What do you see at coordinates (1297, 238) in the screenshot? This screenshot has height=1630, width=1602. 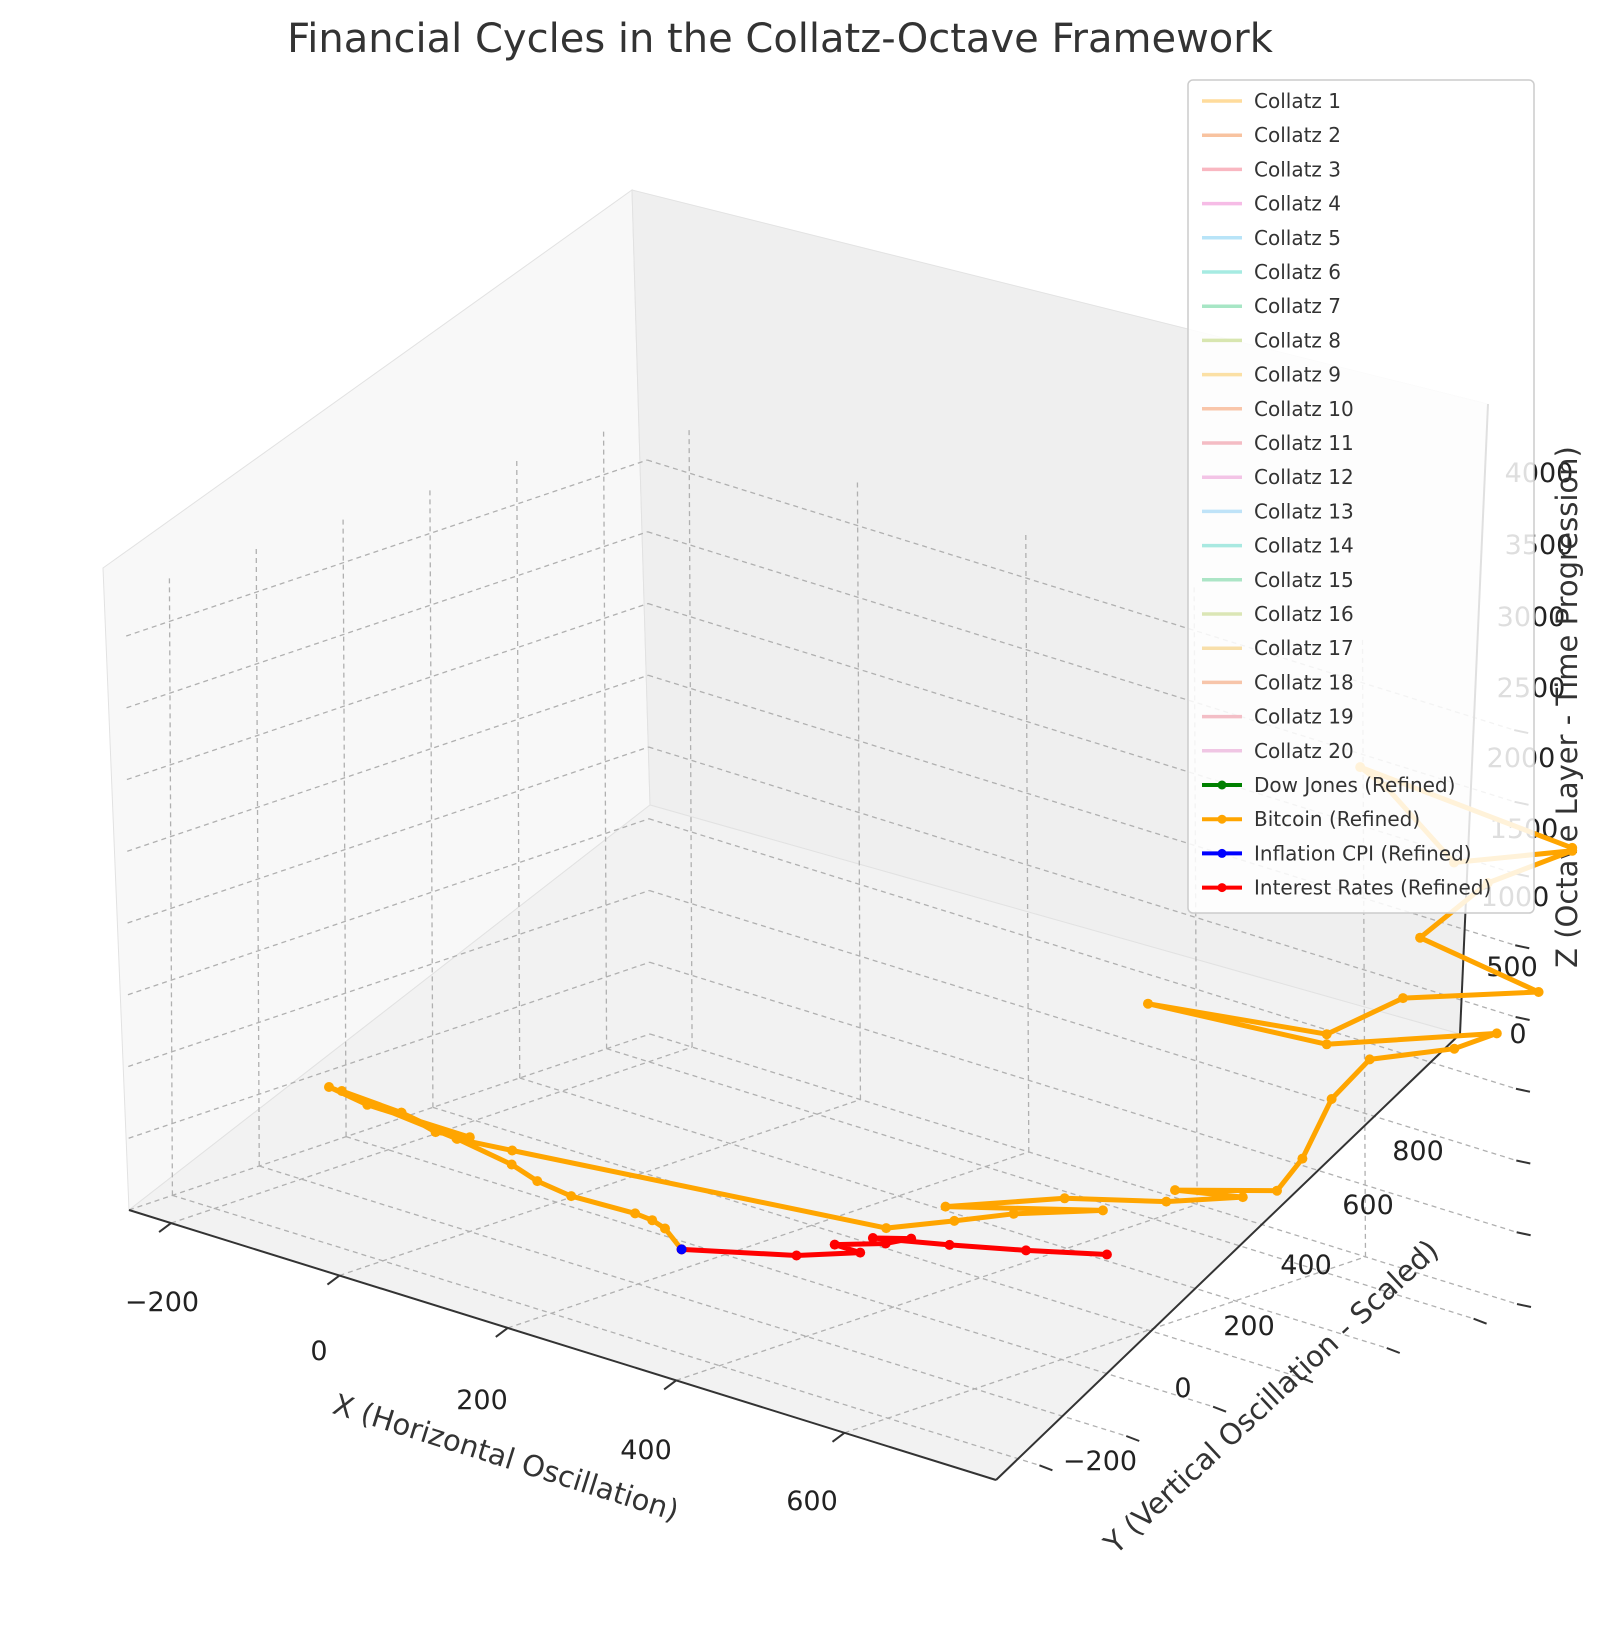 I see `legend-label: Collatz 5` at bounding box center [1297, 238].